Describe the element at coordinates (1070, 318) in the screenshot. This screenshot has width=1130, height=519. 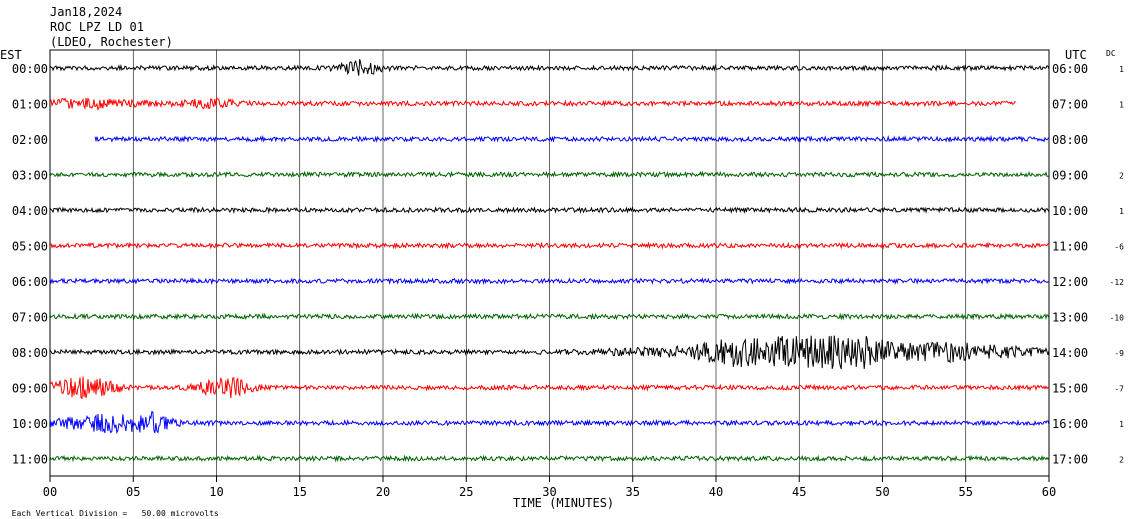
I see `utc-hour-label: 13:00` at that location.